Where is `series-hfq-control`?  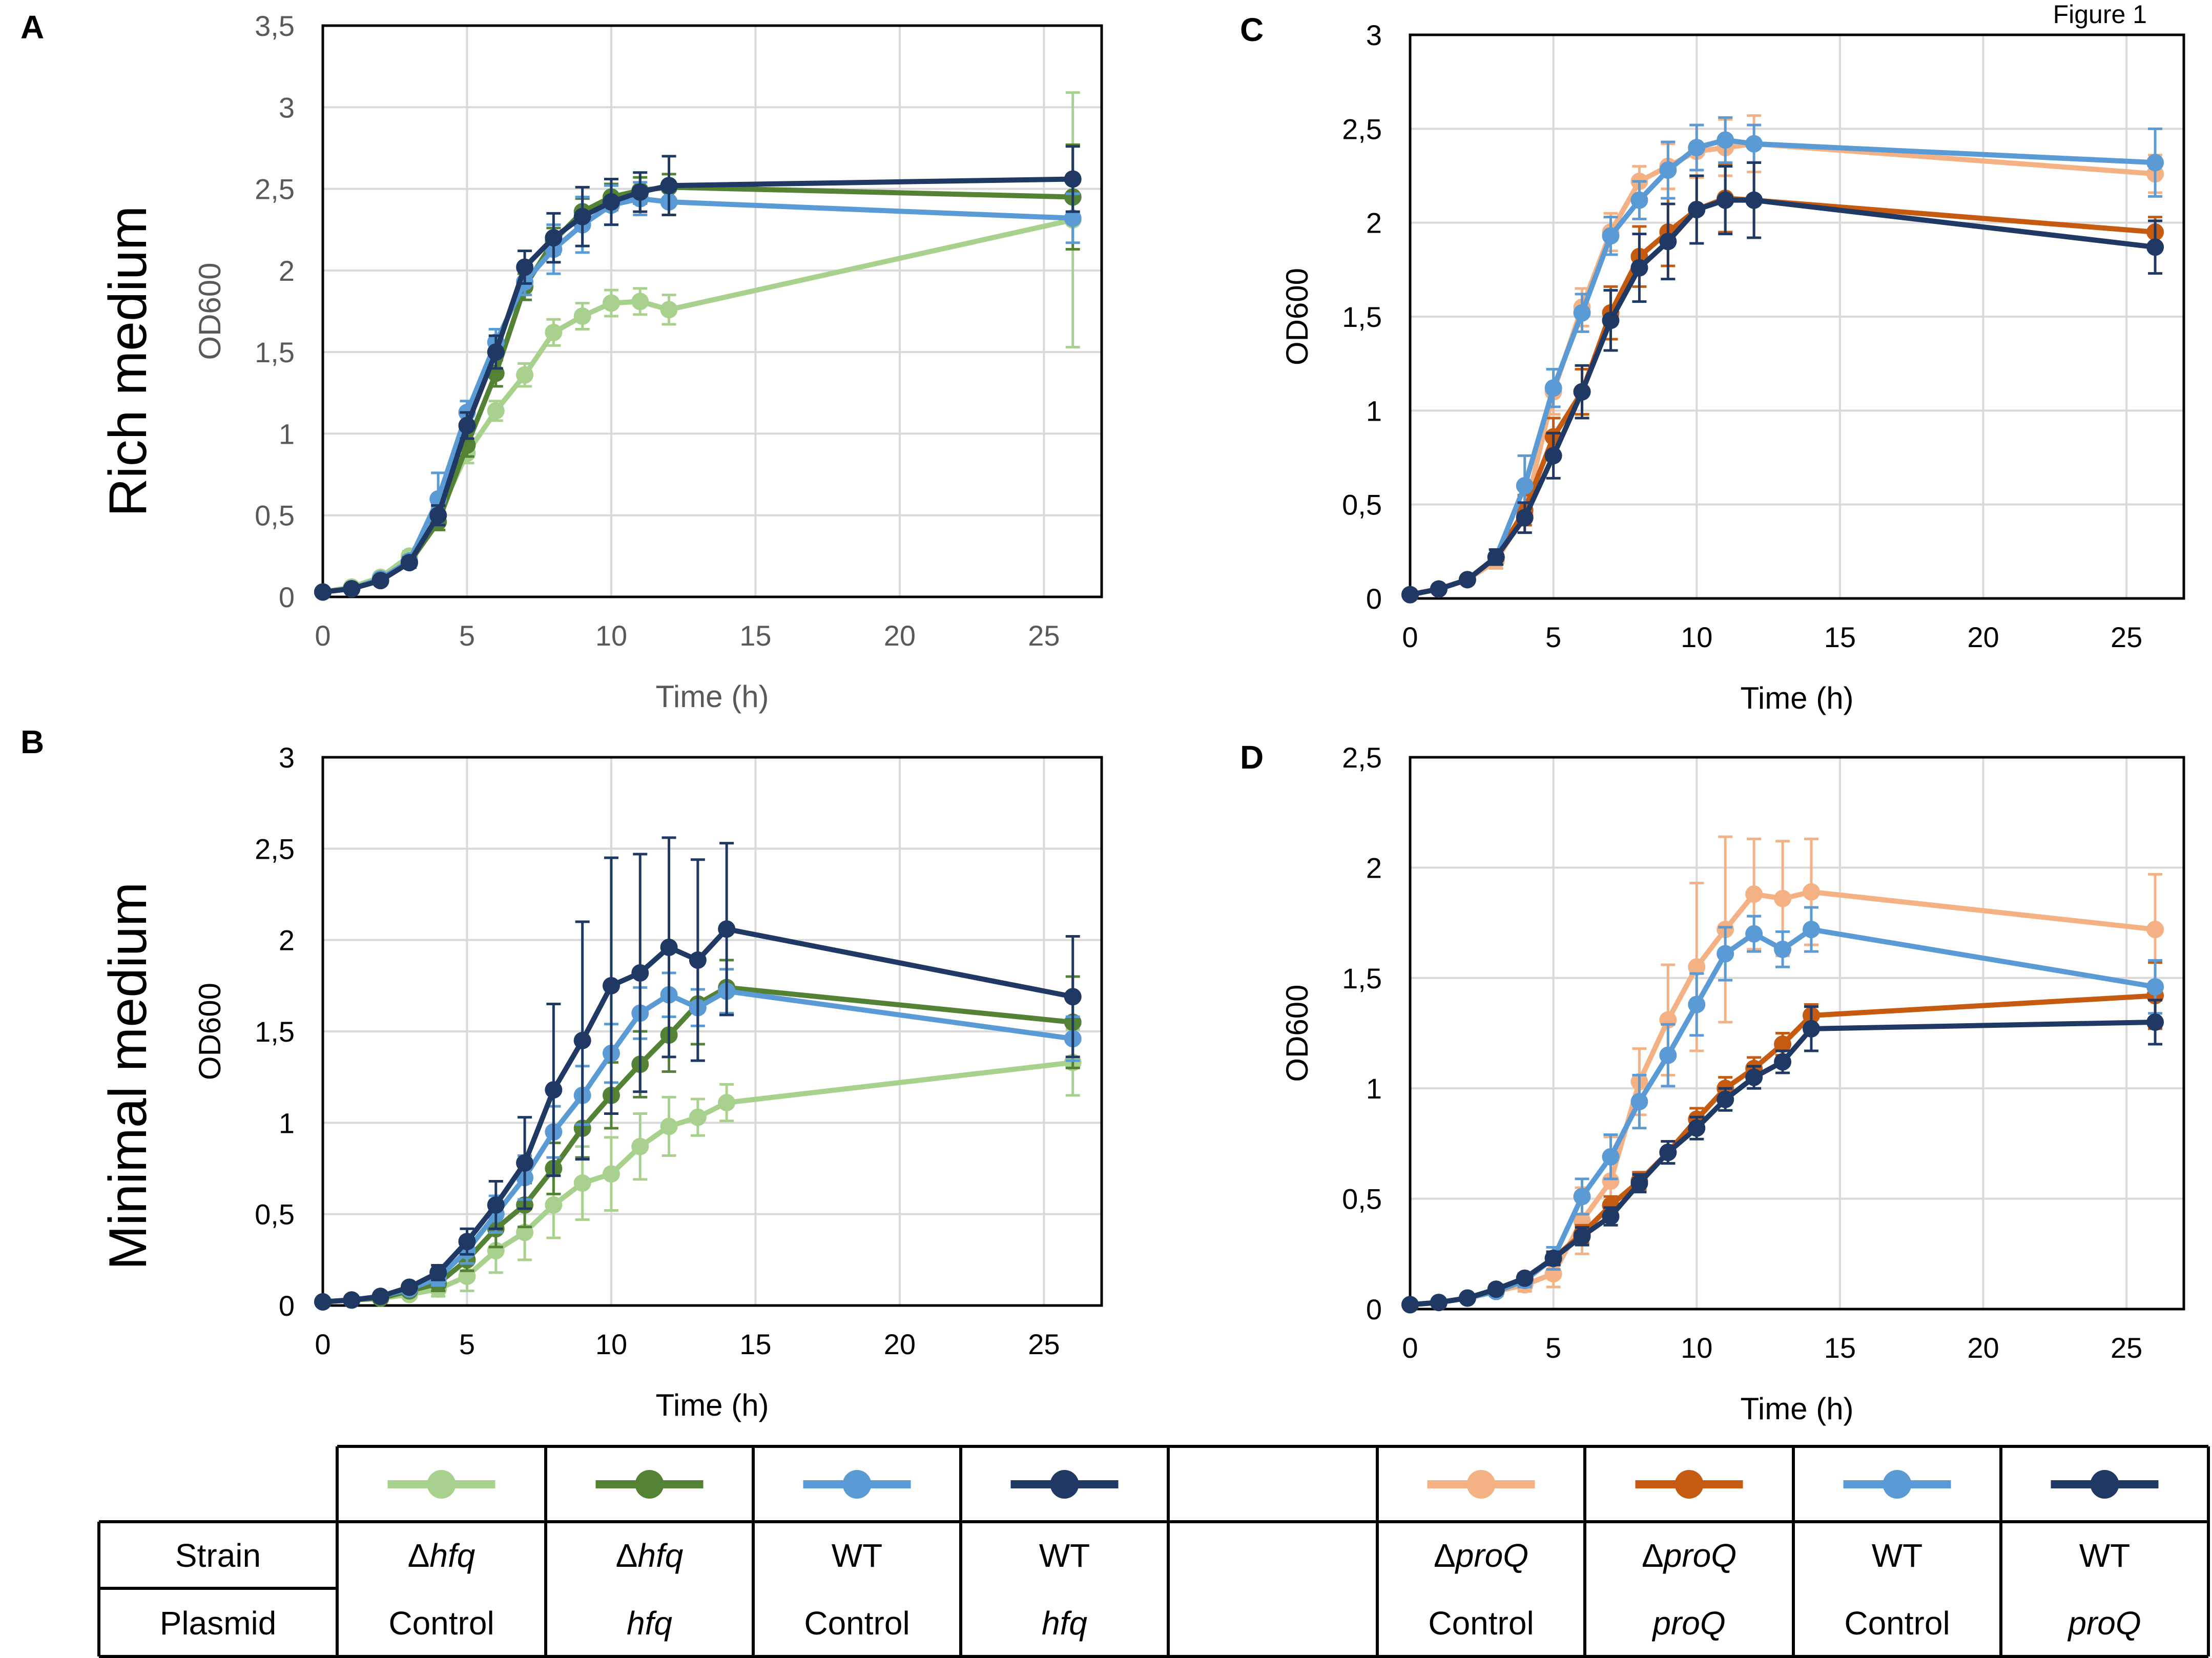
series-hfq-control is located at coordinates (698, 346).